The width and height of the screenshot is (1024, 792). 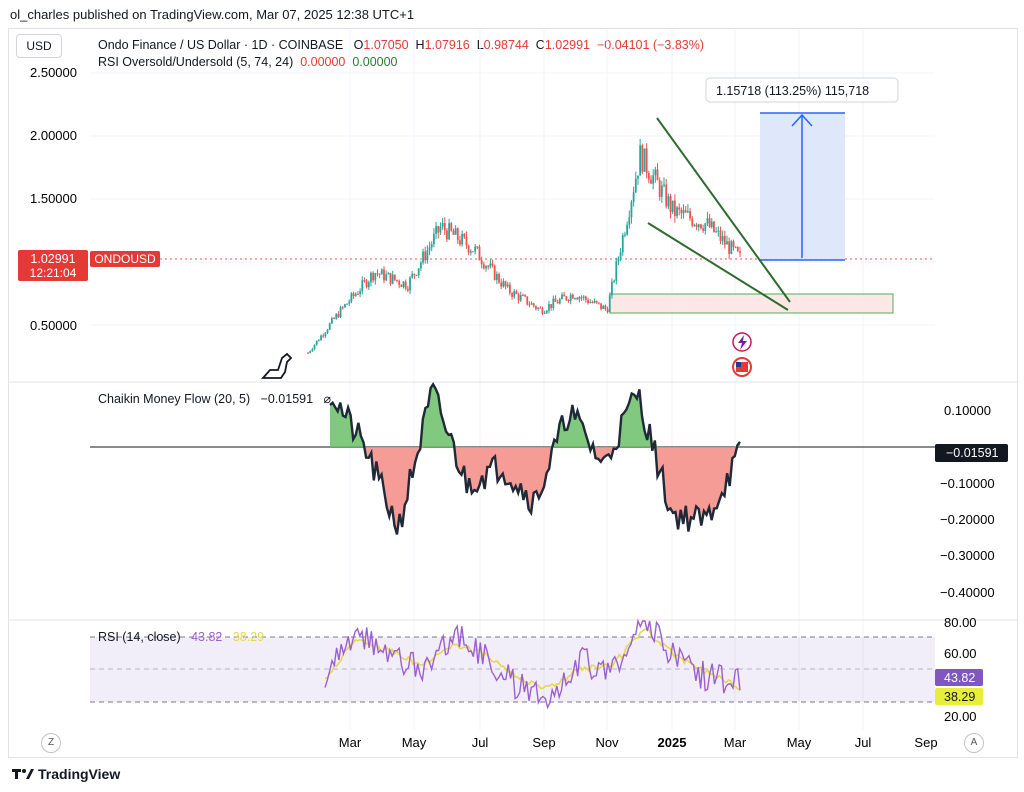 I want to click on cmf-title: Chaikin Money Flow (20, 5), so click(x=174, y=399).